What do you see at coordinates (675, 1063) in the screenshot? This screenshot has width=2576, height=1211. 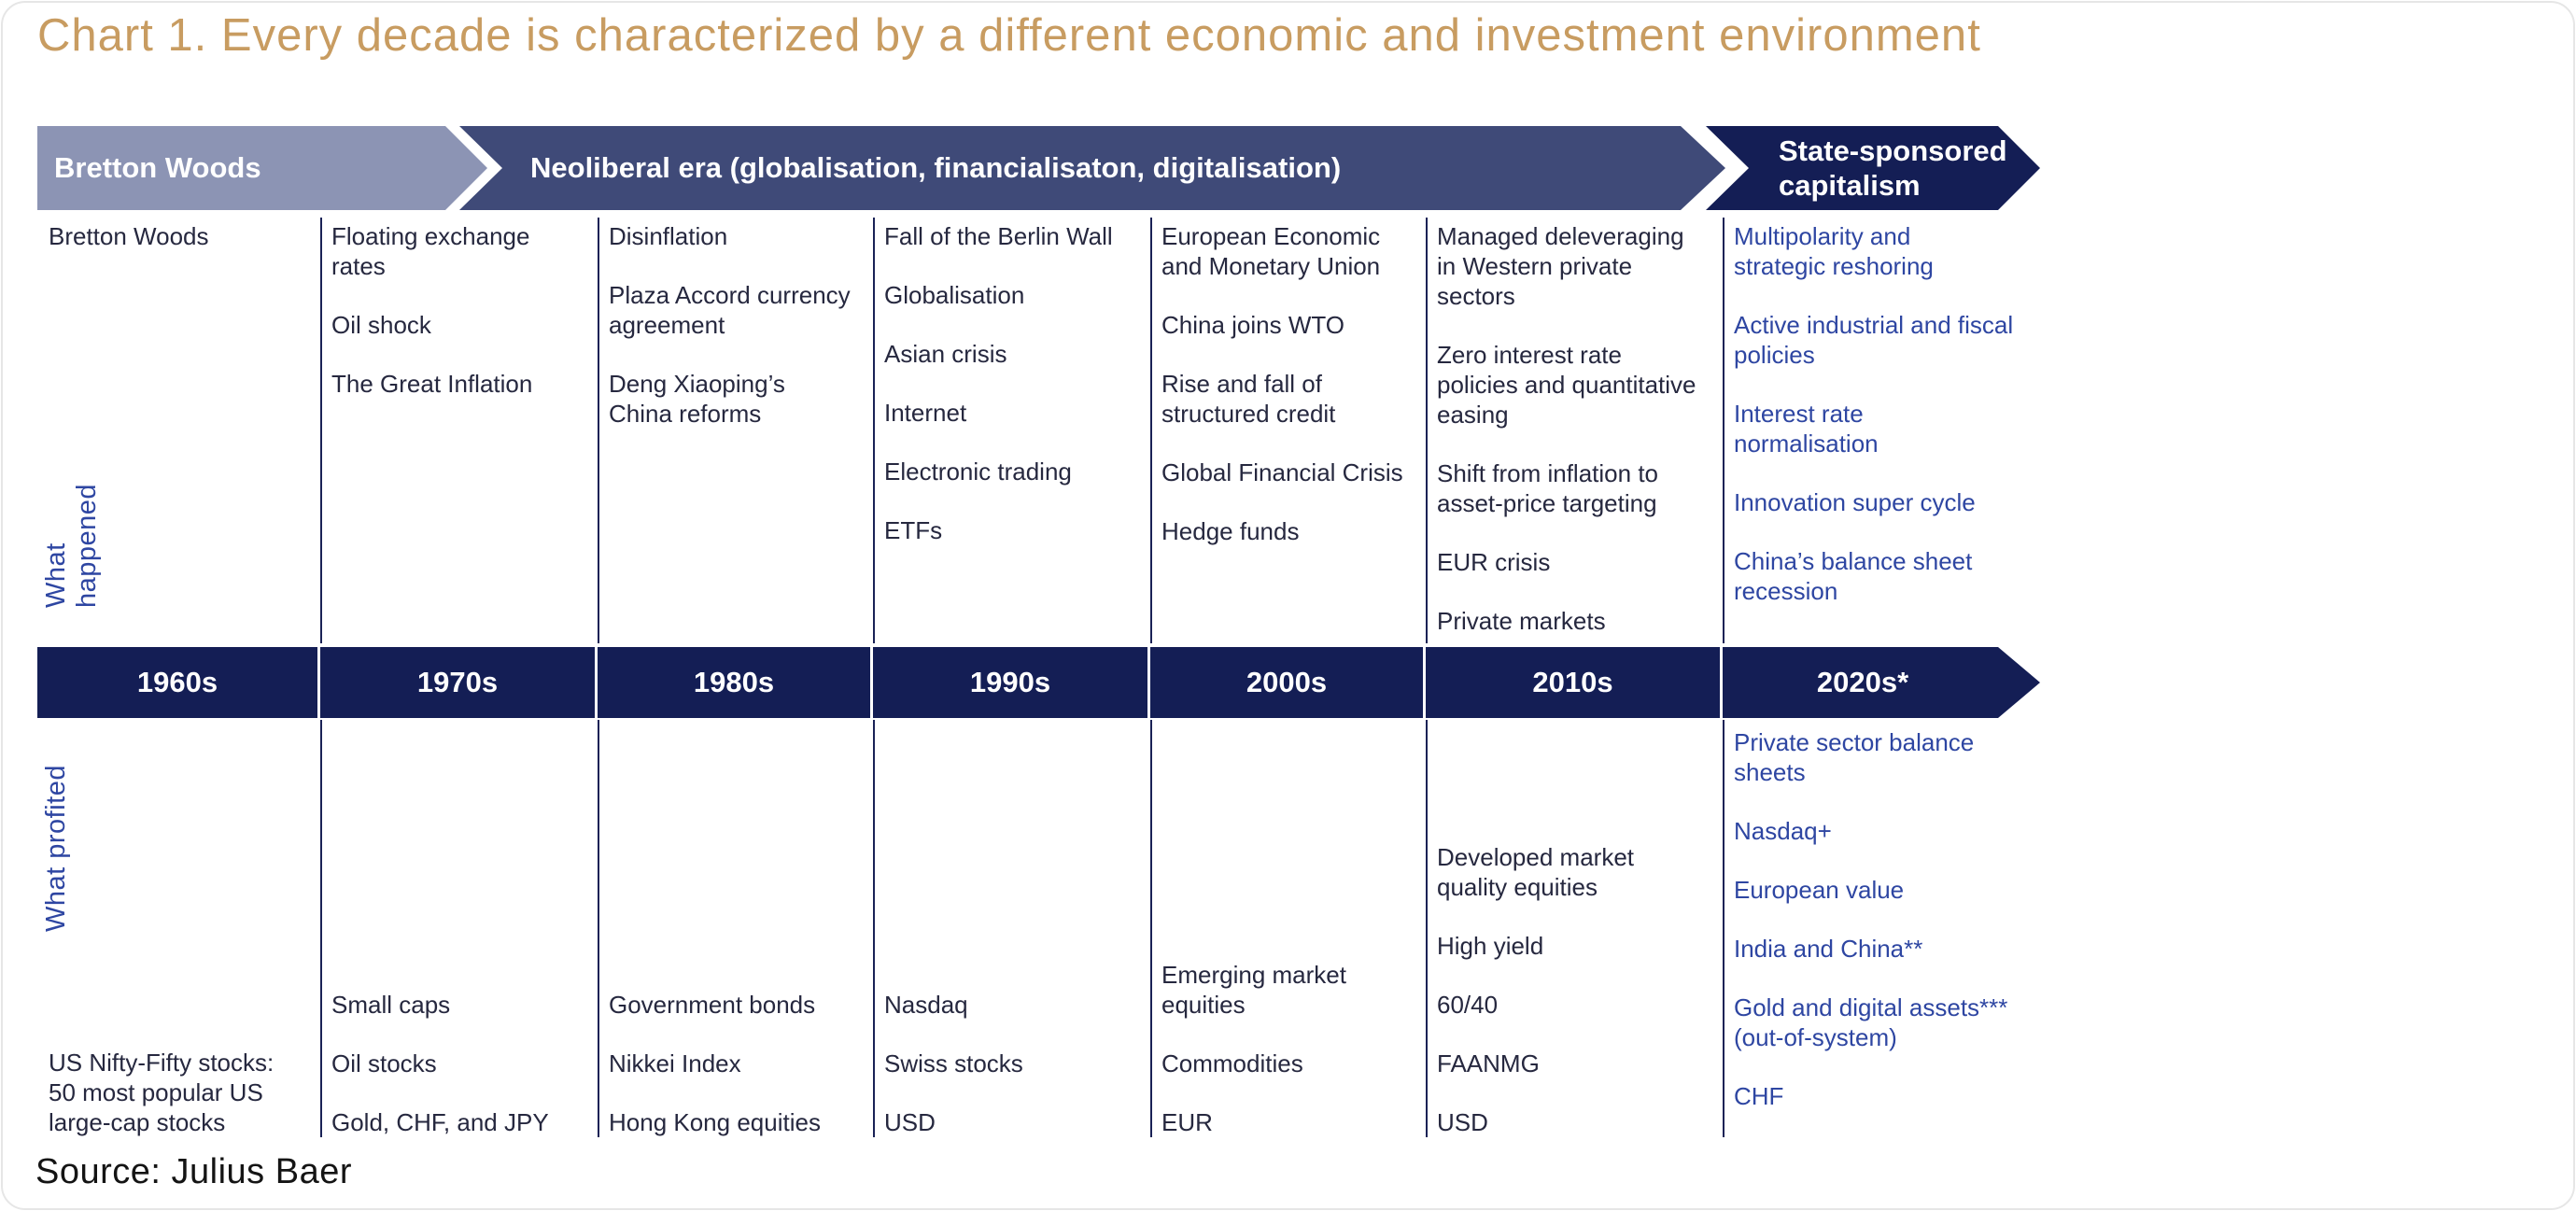 I see `profited-item: Nikkei Index` at bounding box center [675, 1063].